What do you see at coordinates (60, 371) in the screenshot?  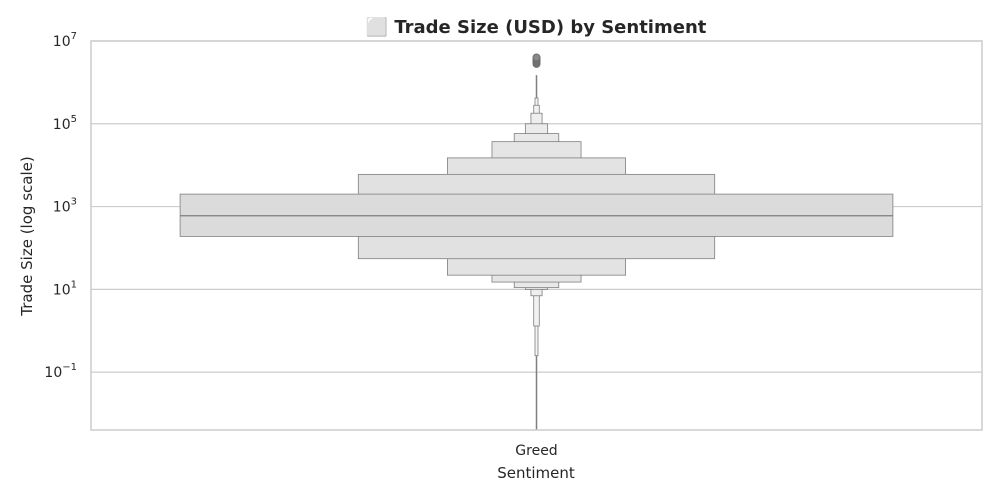 I see `y-tick-label: 10⁻¹` at bounding box center [60, 371].